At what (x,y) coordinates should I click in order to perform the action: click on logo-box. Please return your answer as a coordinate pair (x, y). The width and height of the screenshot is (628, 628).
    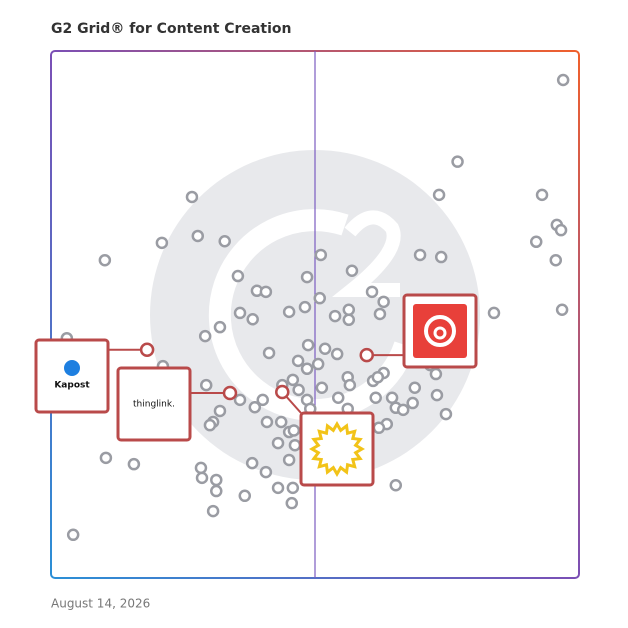
    Looking at the image, I should click on (154, 404).